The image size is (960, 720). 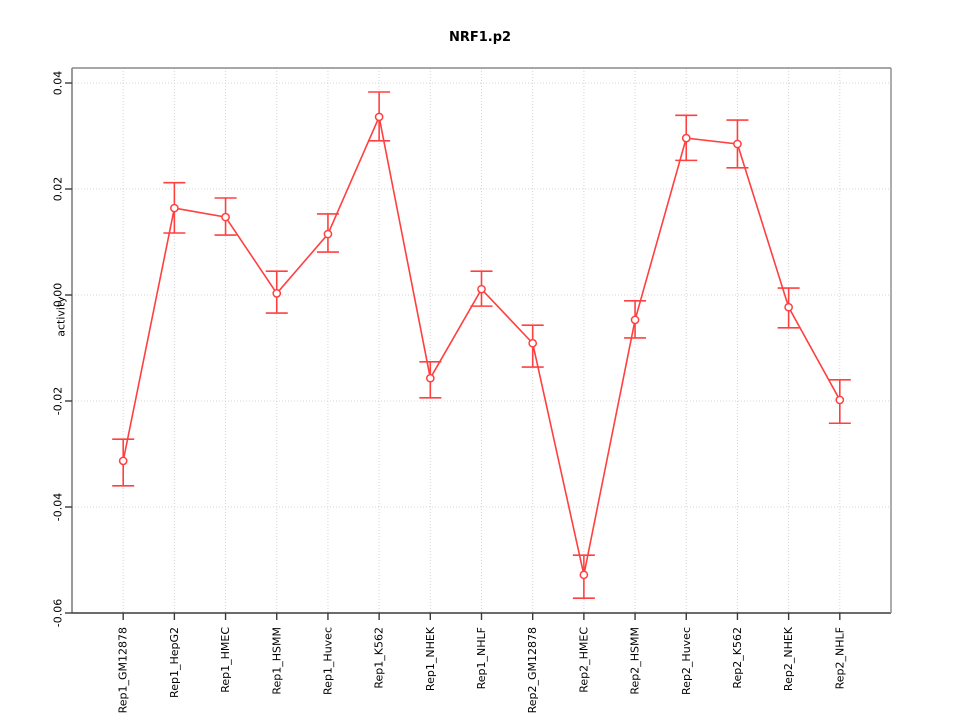 I want to click on x-axis-tick-label: Rep1_GM12878, so click(x=123, y=670).